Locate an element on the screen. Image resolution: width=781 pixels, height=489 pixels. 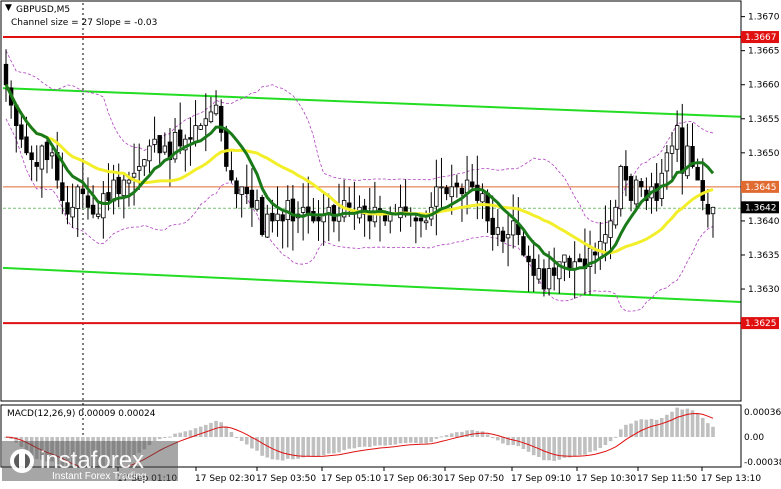
instaforex-watermark: instaforex Instant Forex Trading is located at coordinates (90, 461).